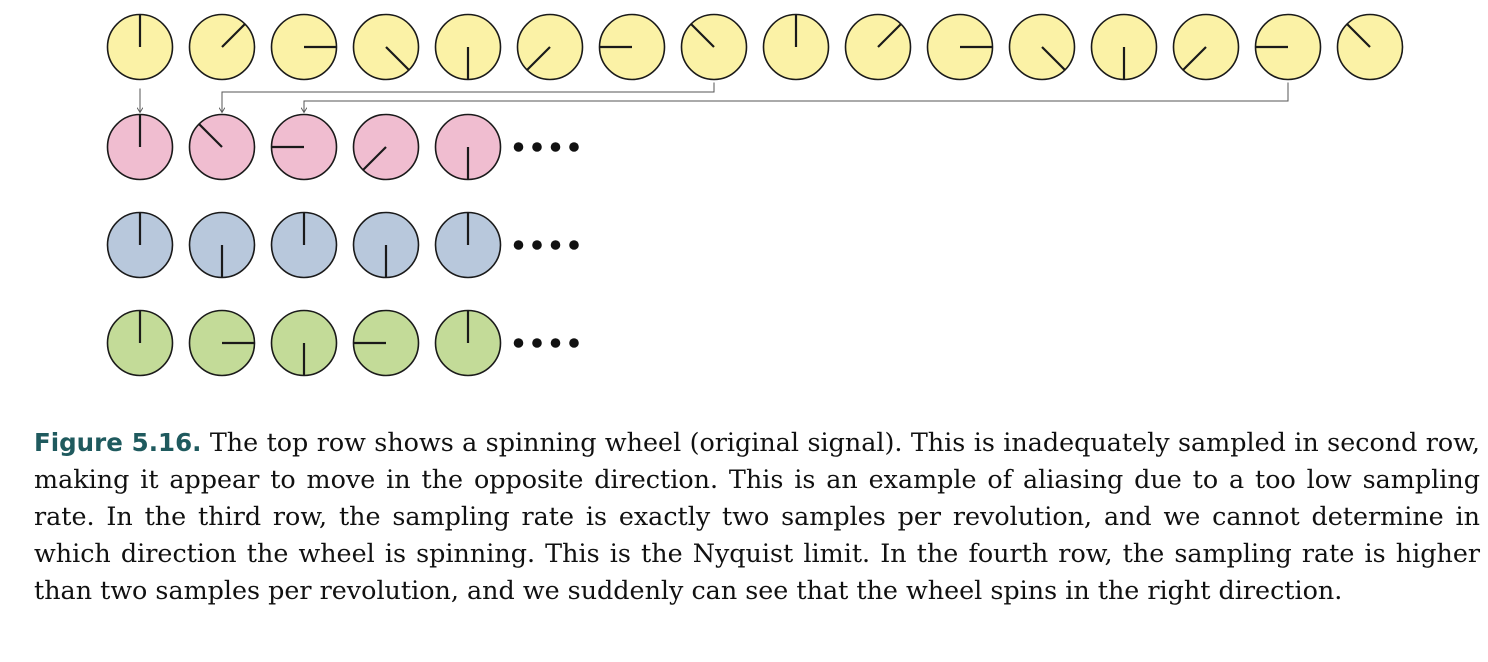 This screenshot has width=1488, height=662. I want to click on wheel-row-oversampled, so click(342, 343).